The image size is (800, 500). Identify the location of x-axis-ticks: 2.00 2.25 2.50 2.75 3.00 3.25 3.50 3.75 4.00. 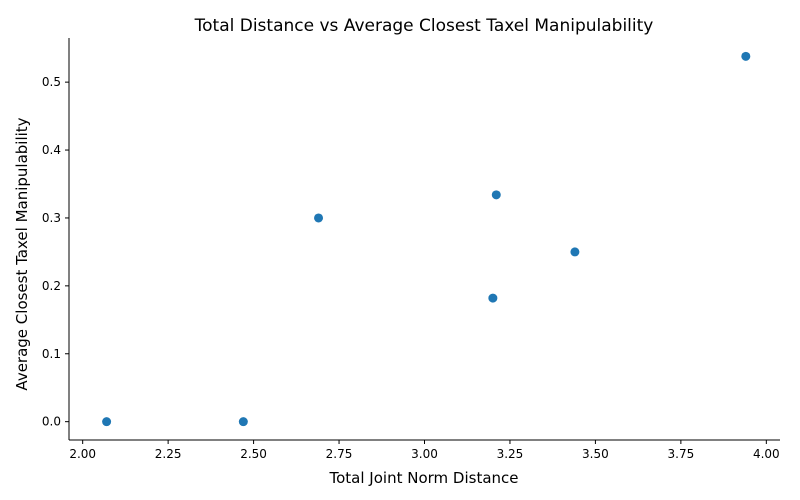
(424, 450).